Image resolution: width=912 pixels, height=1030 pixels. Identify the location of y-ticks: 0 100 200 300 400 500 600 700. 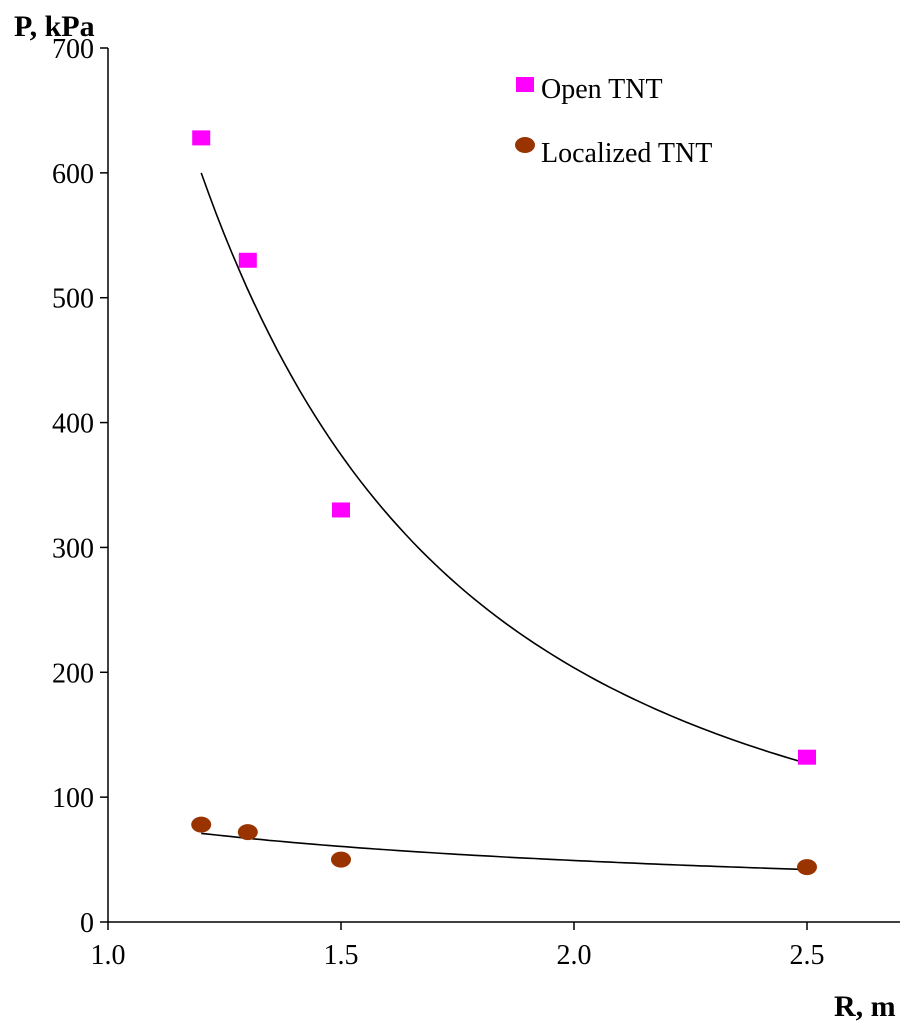
(80, 486).